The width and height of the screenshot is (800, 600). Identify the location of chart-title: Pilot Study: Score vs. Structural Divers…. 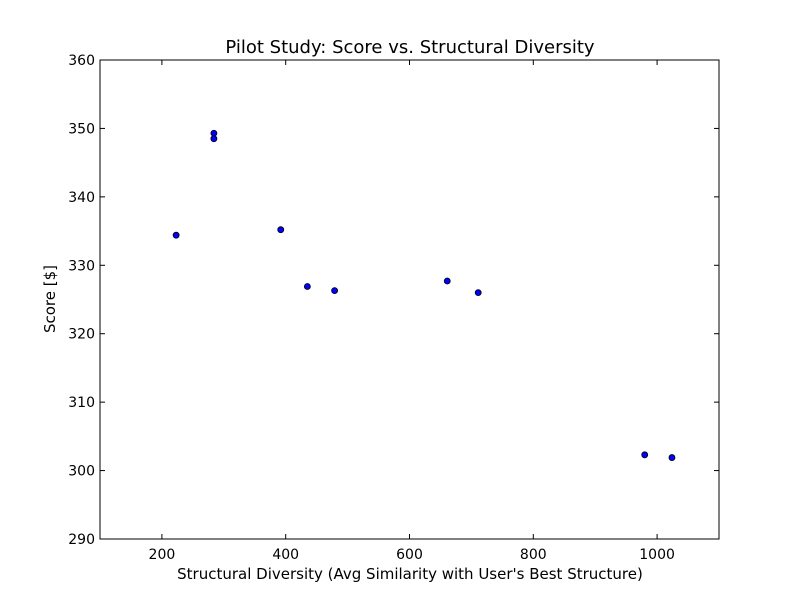
(410, 47).